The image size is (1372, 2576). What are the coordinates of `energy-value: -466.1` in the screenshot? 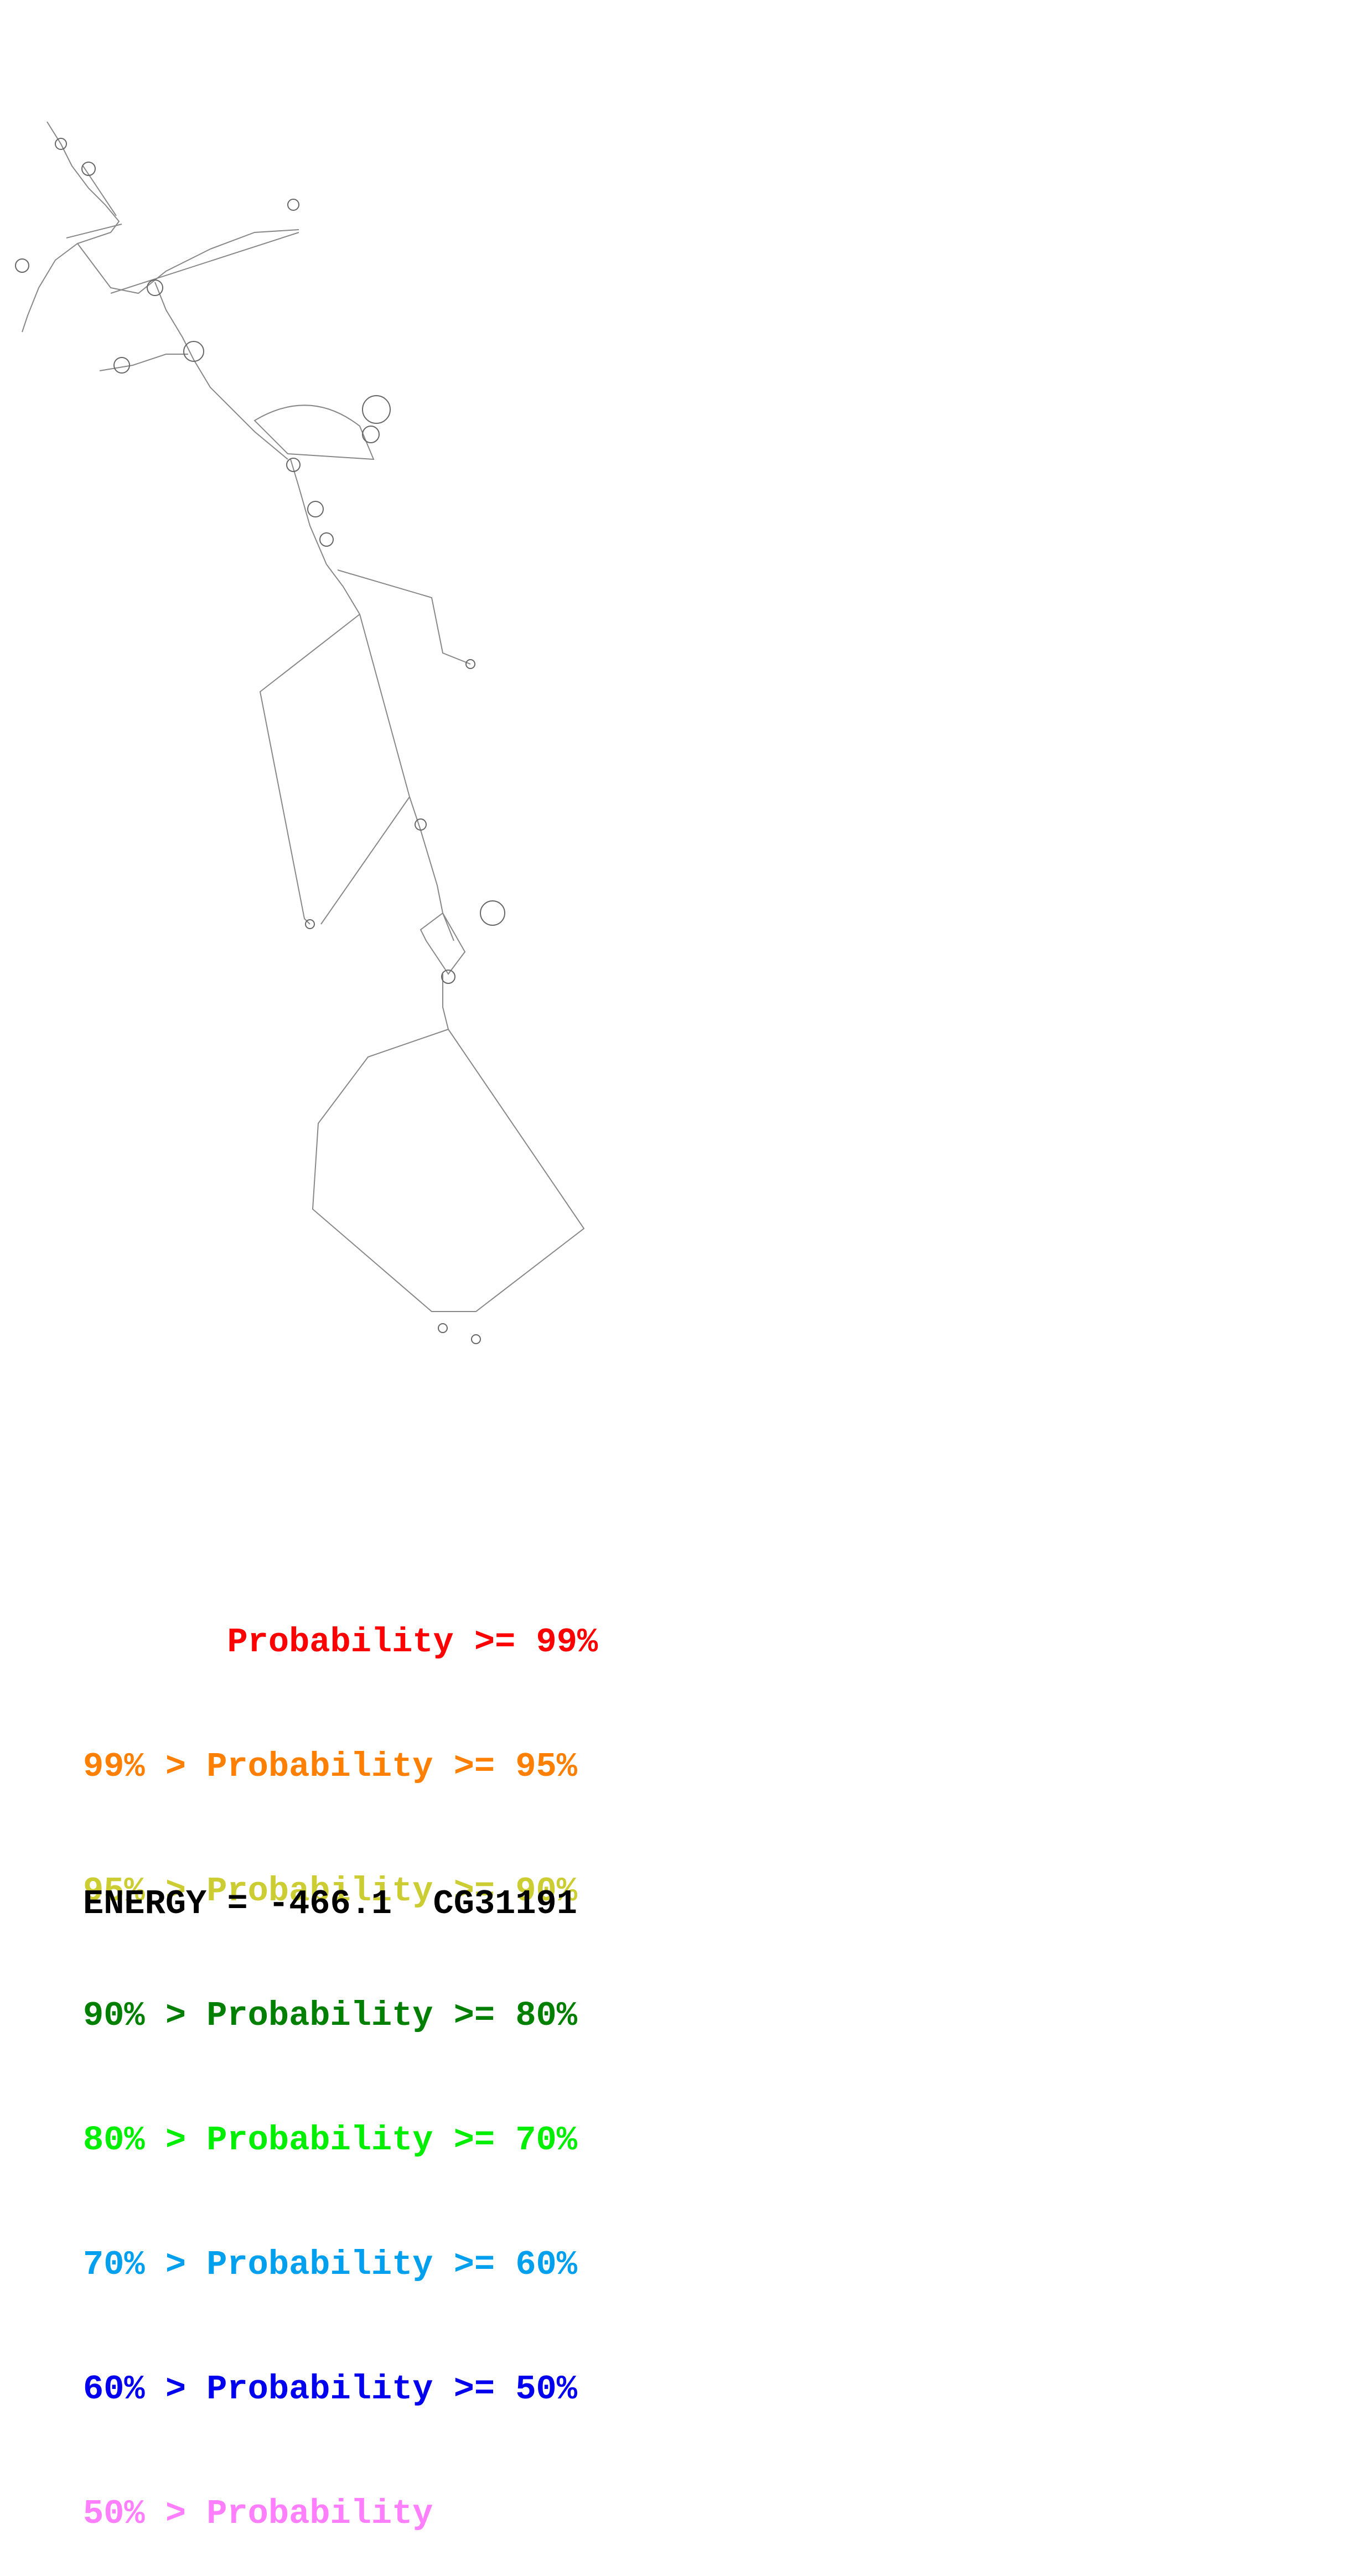 It's located at (330, 1904).